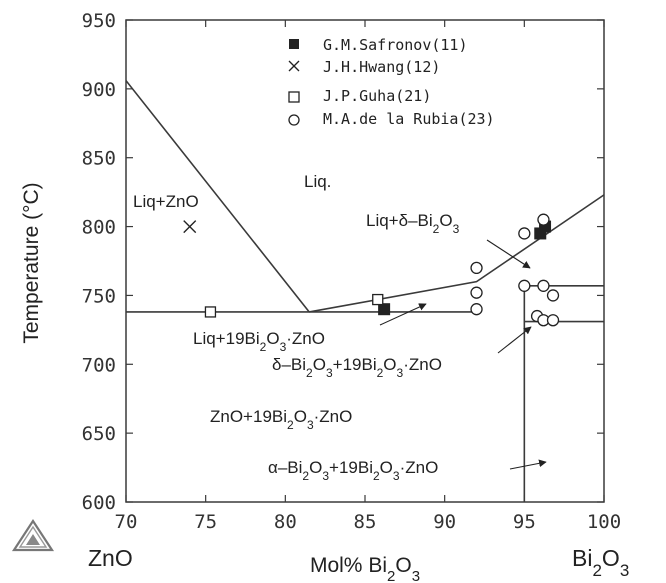  Describe the element at coordinates (508, 254) in the screenshot. I see `arrow-liq-delta` at that location.